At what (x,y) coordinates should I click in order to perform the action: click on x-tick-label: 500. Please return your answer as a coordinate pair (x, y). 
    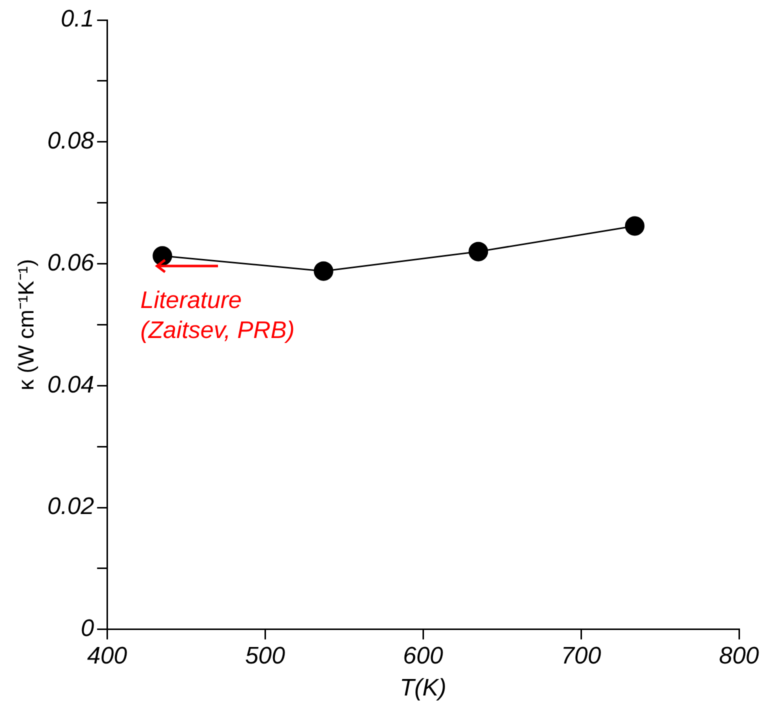
    Looking at the image, I should click on (265, 656).